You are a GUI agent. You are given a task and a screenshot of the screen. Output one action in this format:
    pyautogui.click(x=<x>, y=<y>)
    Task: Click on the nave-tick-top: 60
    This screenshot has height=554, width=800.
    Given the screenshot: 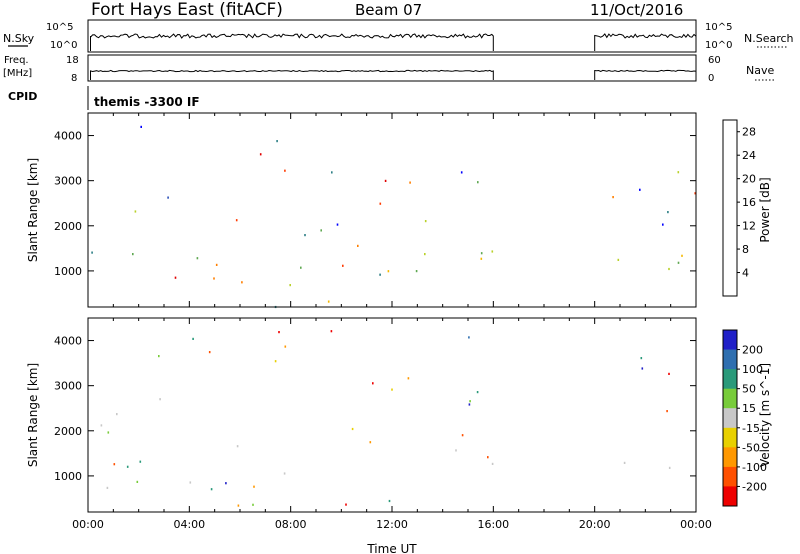 What is the action you would take?
    pyautogui.click(x=714, y=60)
    